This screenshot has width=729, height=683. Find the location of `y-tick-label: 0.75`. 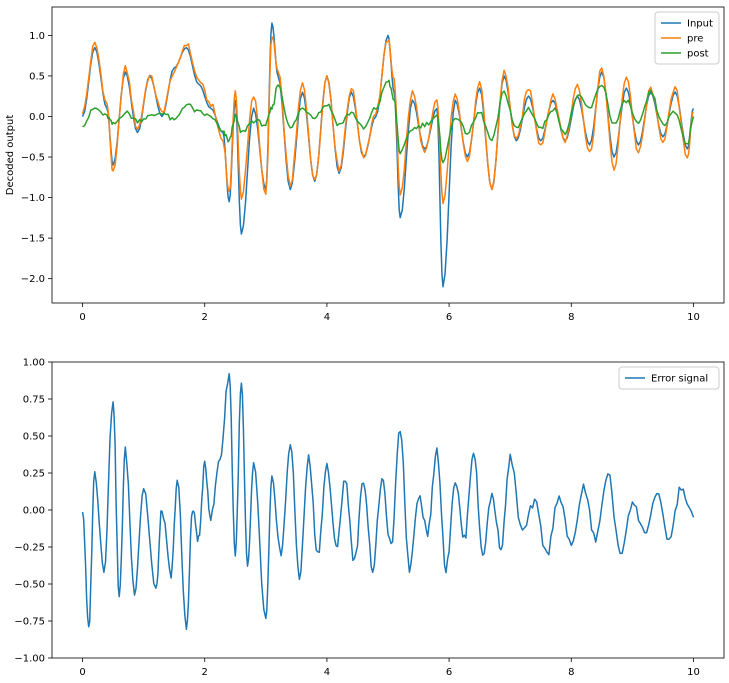

y-tick-label: 0.75 is located at coordinates (34, 400).